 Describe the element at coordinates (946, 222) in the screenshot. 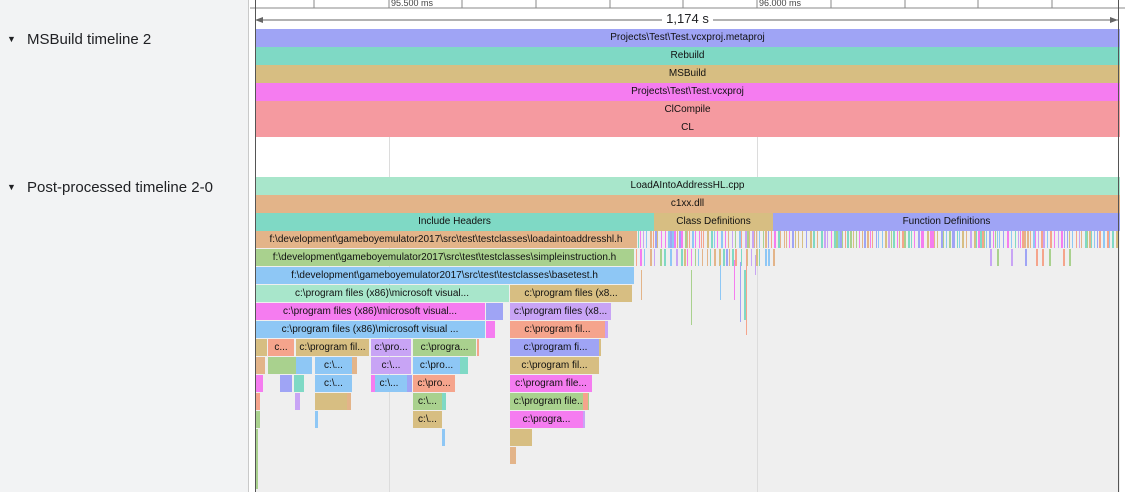

I see `event-bar: Function Definitions` at that location.